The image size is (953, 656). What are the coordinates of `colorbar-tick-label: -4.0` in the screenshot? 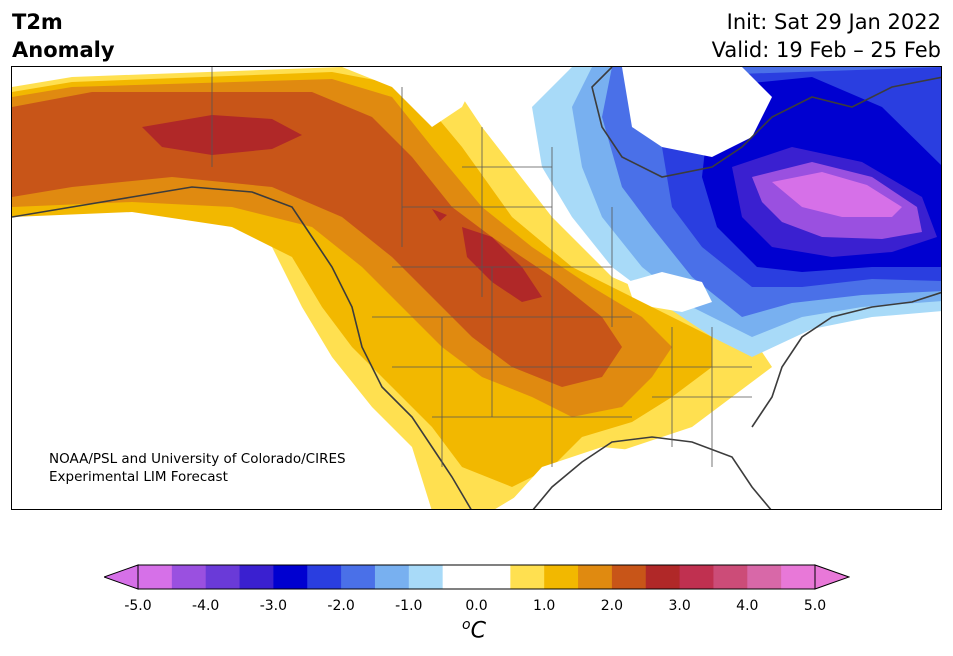 It's located at (206, 606).